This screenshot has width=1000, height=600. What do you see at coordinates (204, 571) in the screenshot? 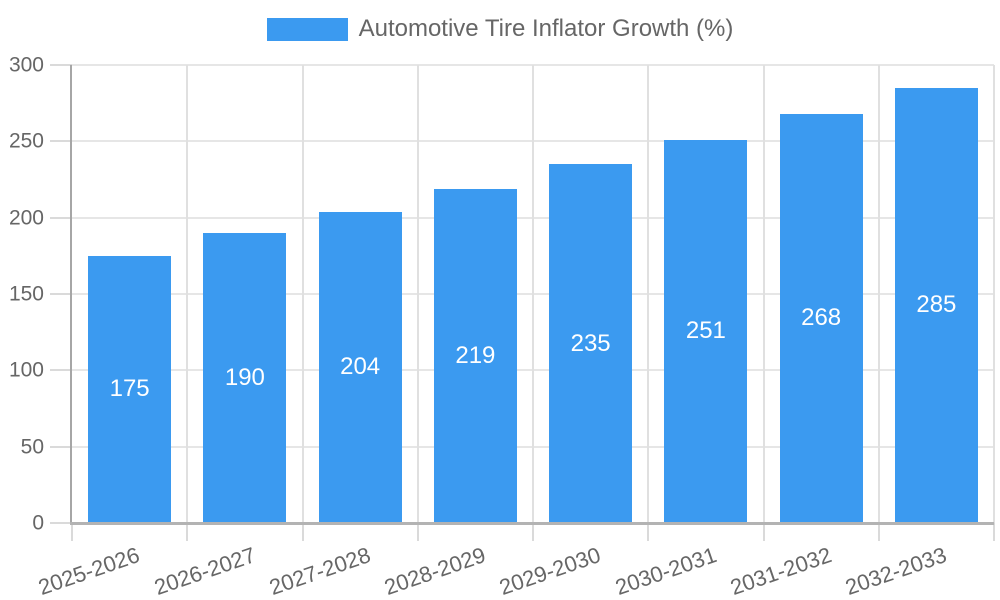
I see `x-tick-label: 2026-2027` at bounding box center [204, 571].